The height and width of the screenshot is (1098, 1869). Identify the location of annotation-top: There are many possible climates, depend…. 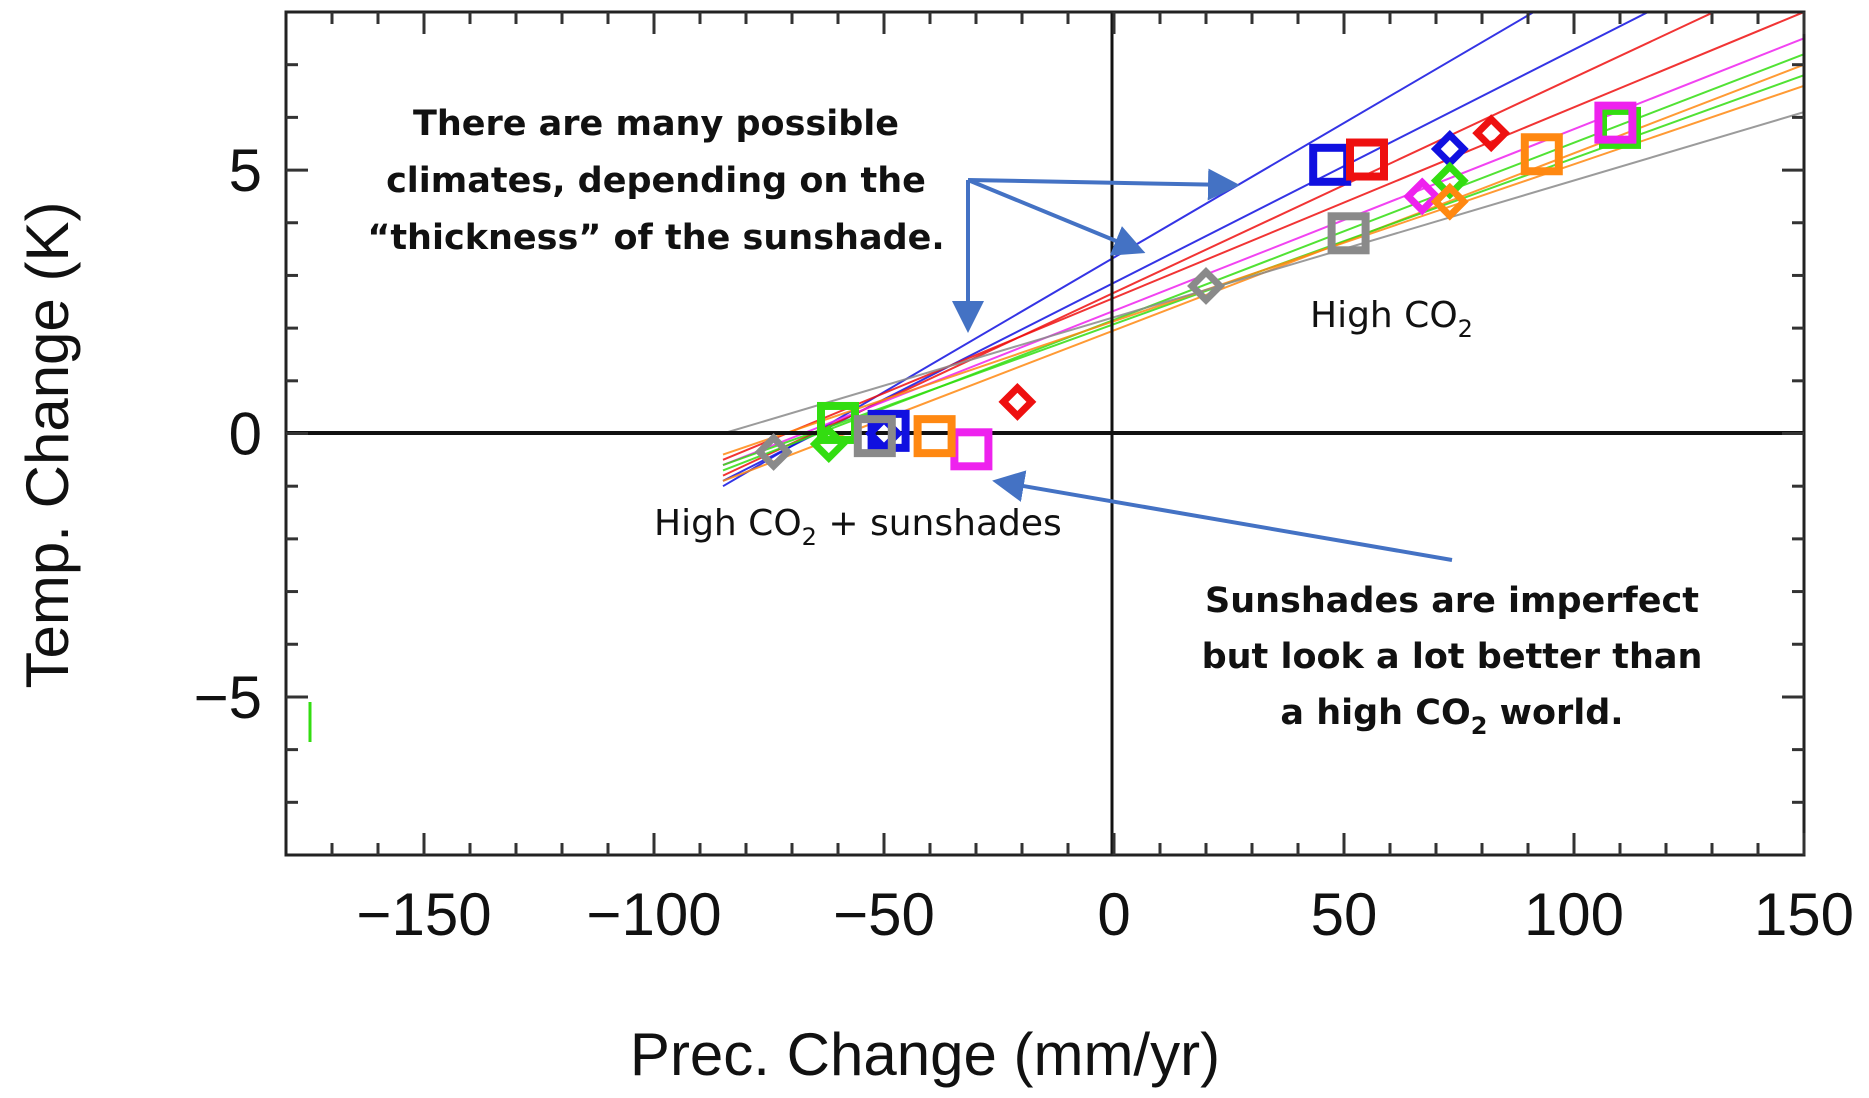
(655, 181).